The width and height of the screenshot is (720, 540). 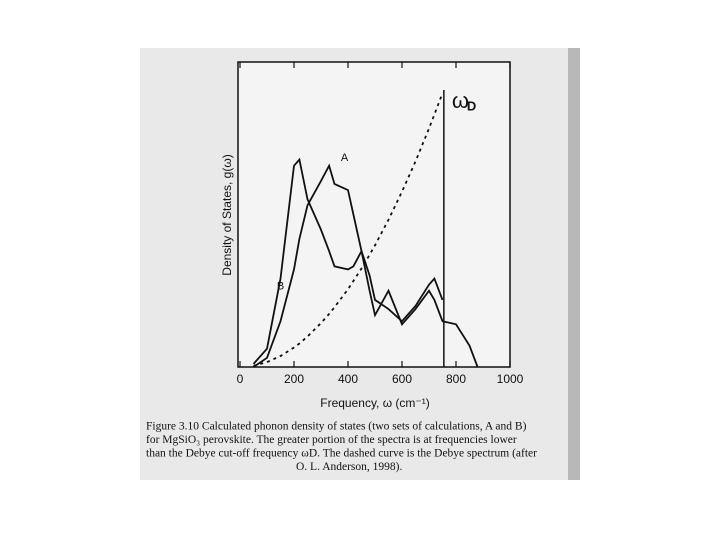 I want to click on x-tick-label: 600, so click(x=402, y=379).